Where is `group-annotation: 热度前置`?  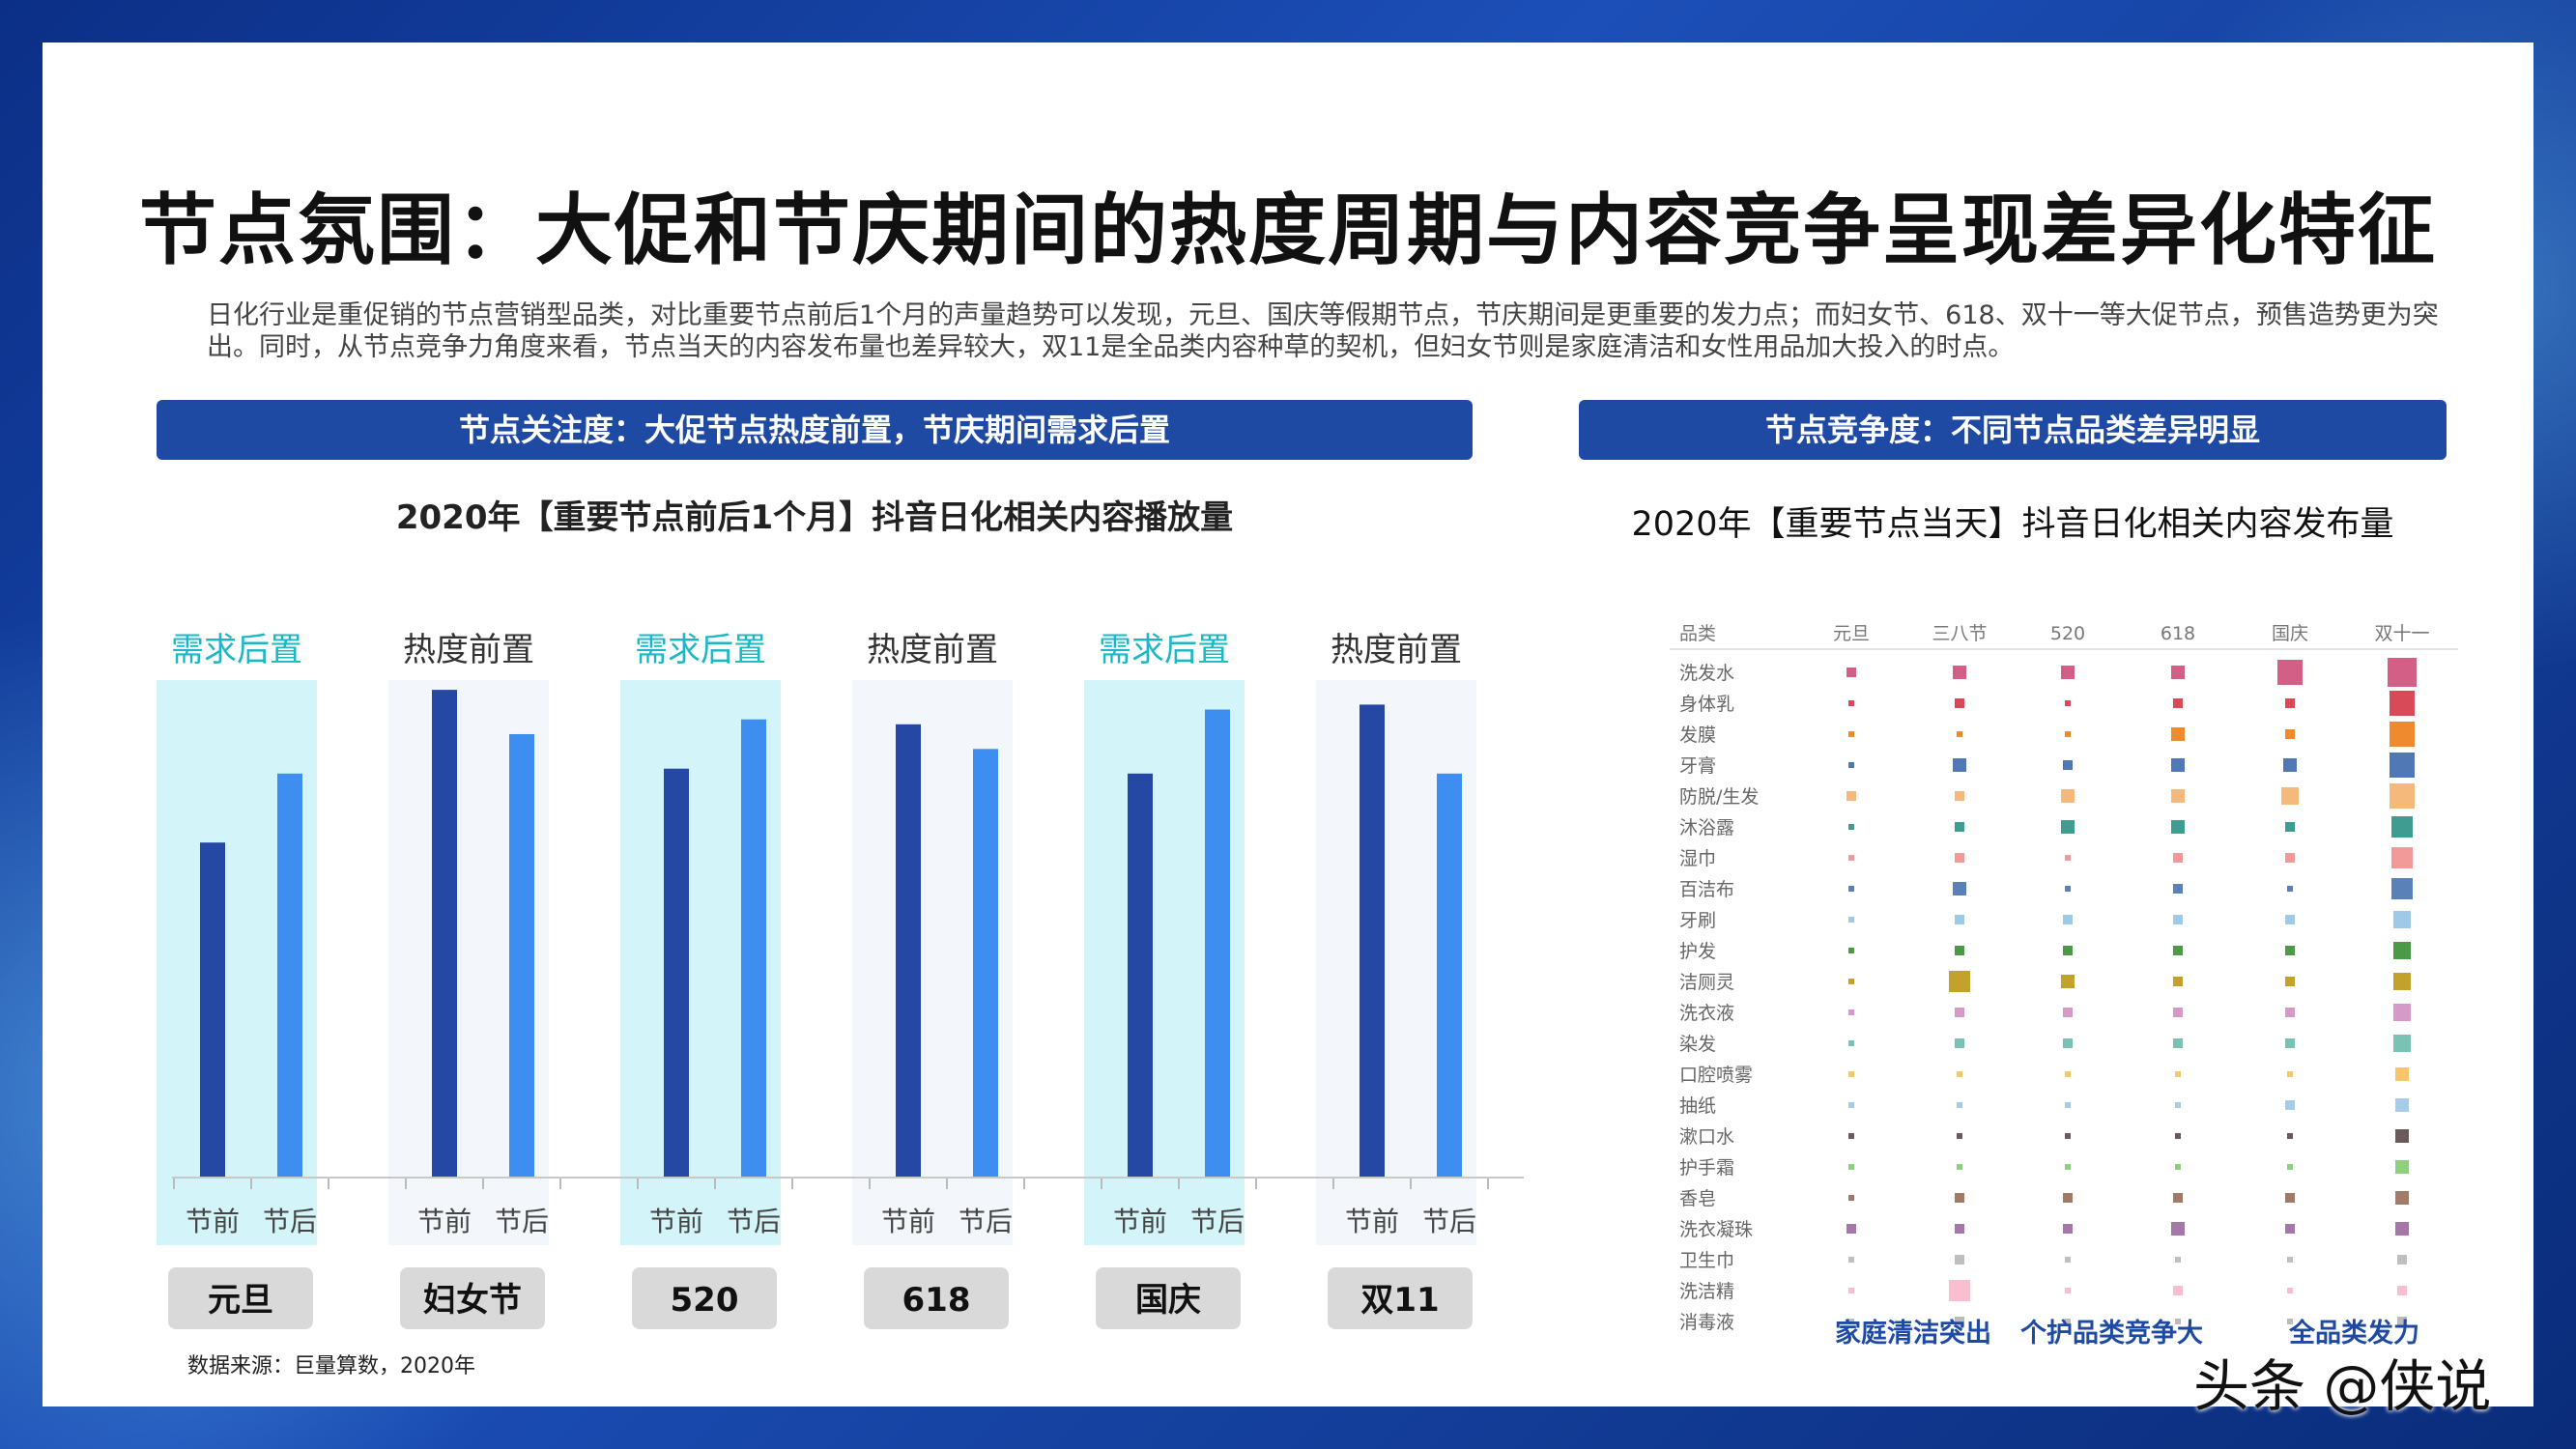
group-annotation: 热度前置 is located at coordinates (933, 650).